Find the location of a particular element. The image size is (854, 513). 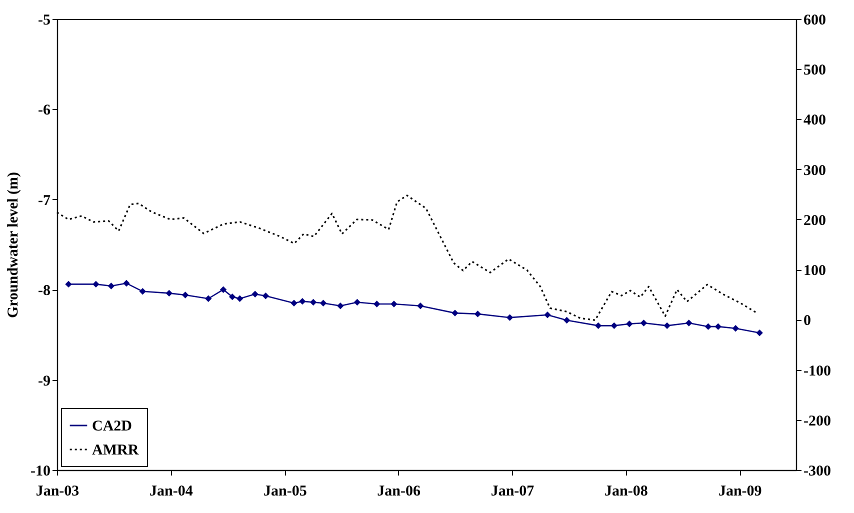

y-axis-title: Groundwater level (m) is located at coordinates (14, 245).